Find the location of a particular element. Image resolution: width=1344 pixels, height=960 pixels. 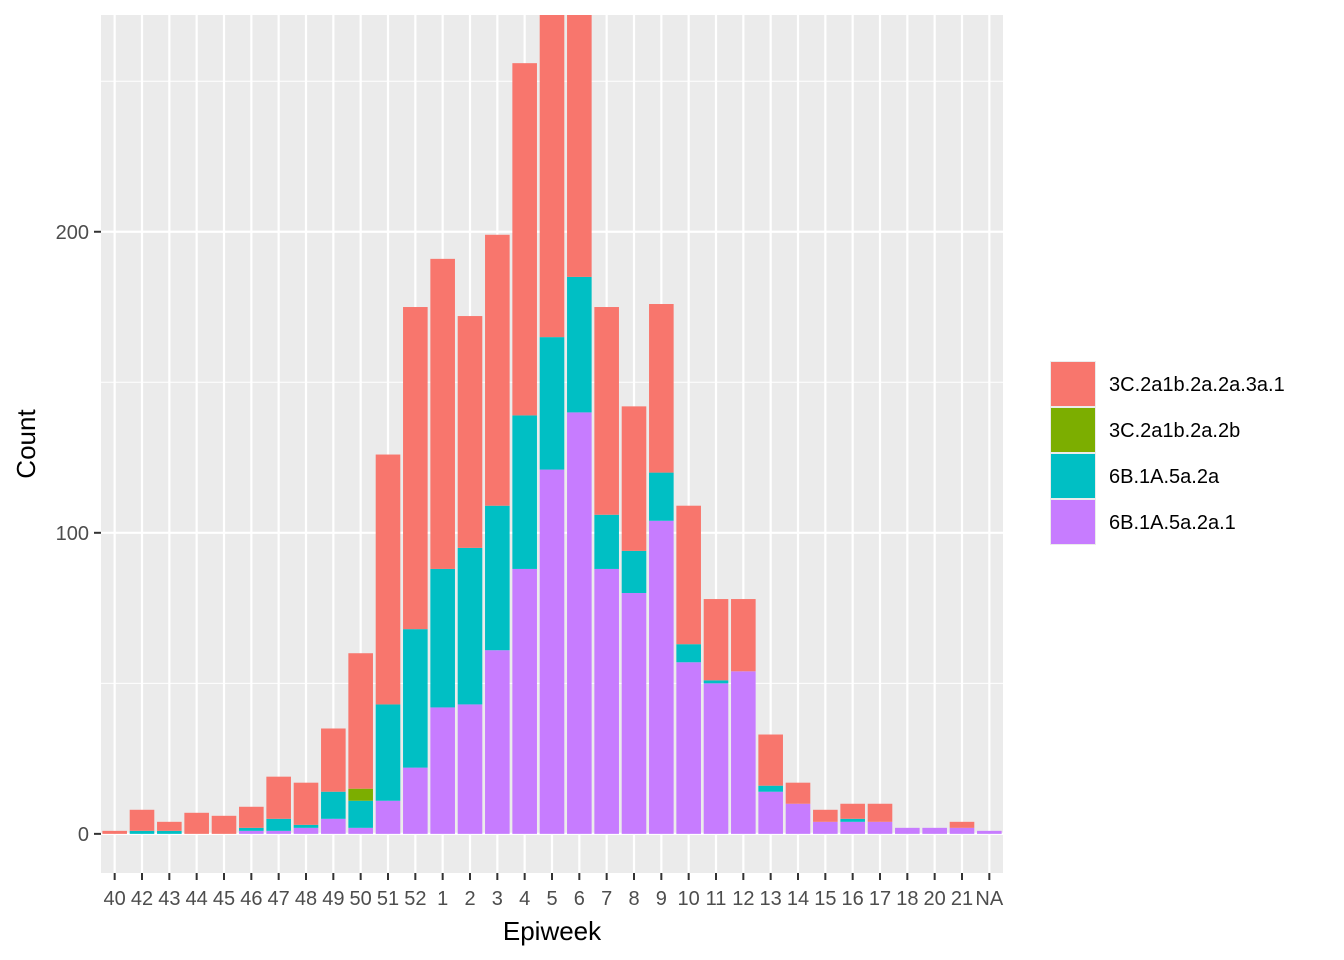

x-tick-label: 45 is located at coordinates (224, 899).